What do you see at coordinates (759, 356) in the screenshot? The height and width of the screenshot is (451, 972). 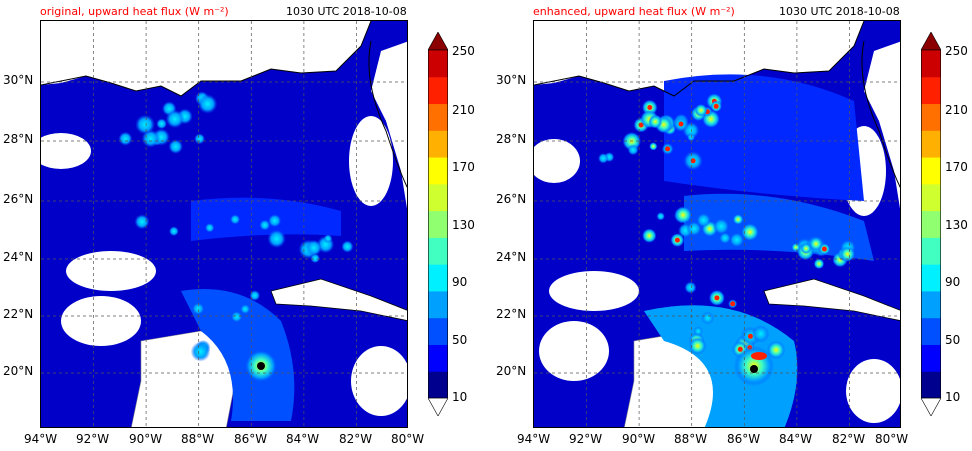 I see `hurricane-max-flux` at bounding box center [759, 356].